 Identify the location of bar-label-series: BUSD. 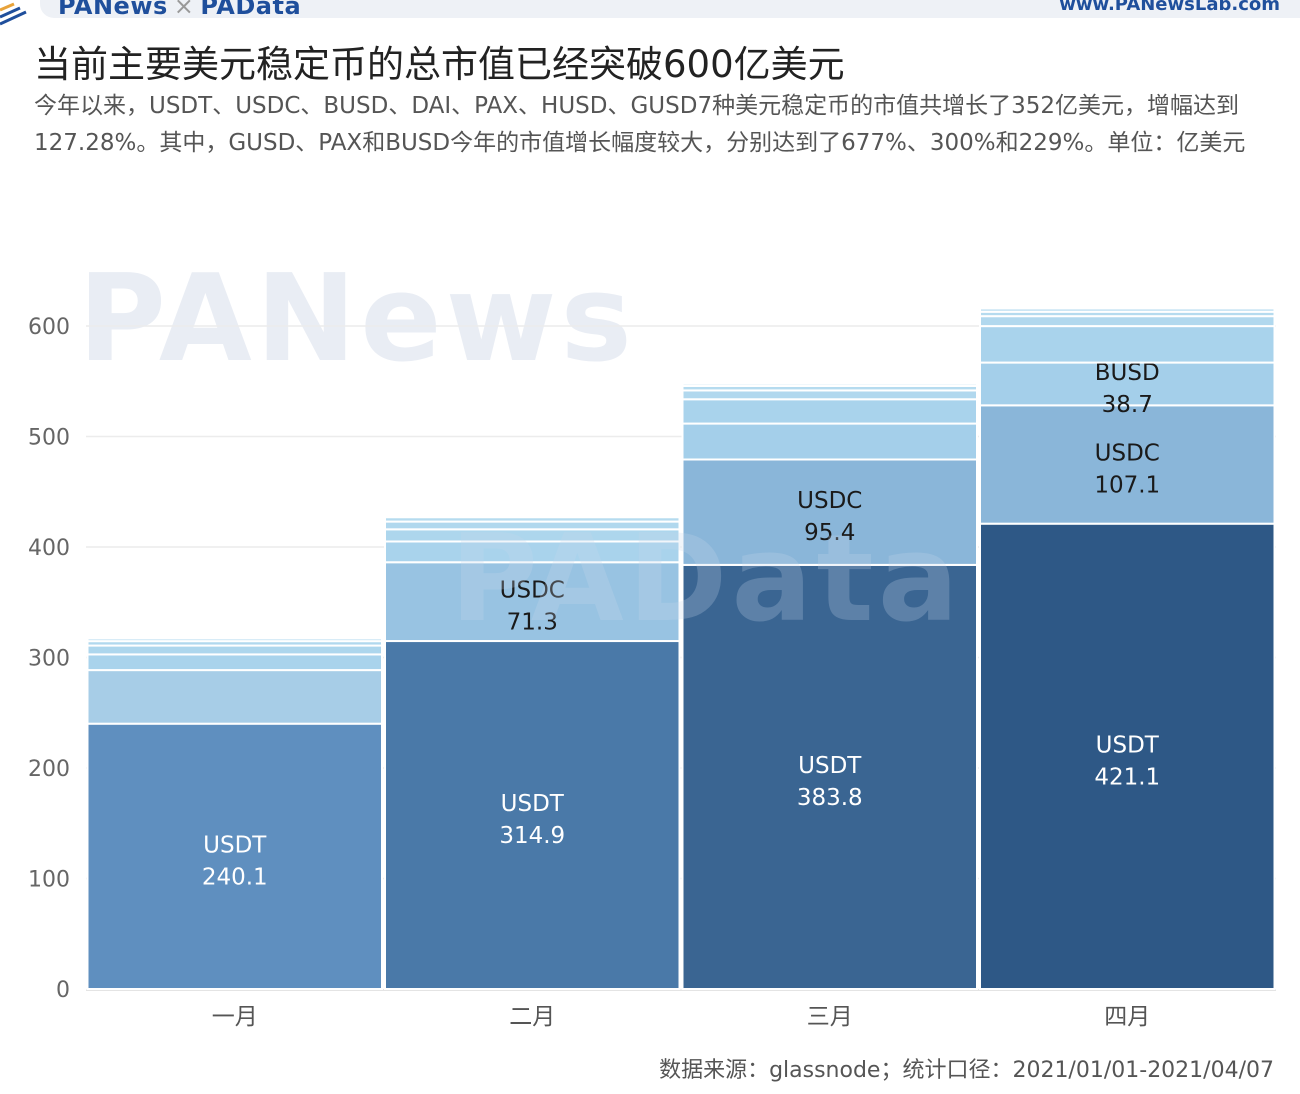
(1127, 373).